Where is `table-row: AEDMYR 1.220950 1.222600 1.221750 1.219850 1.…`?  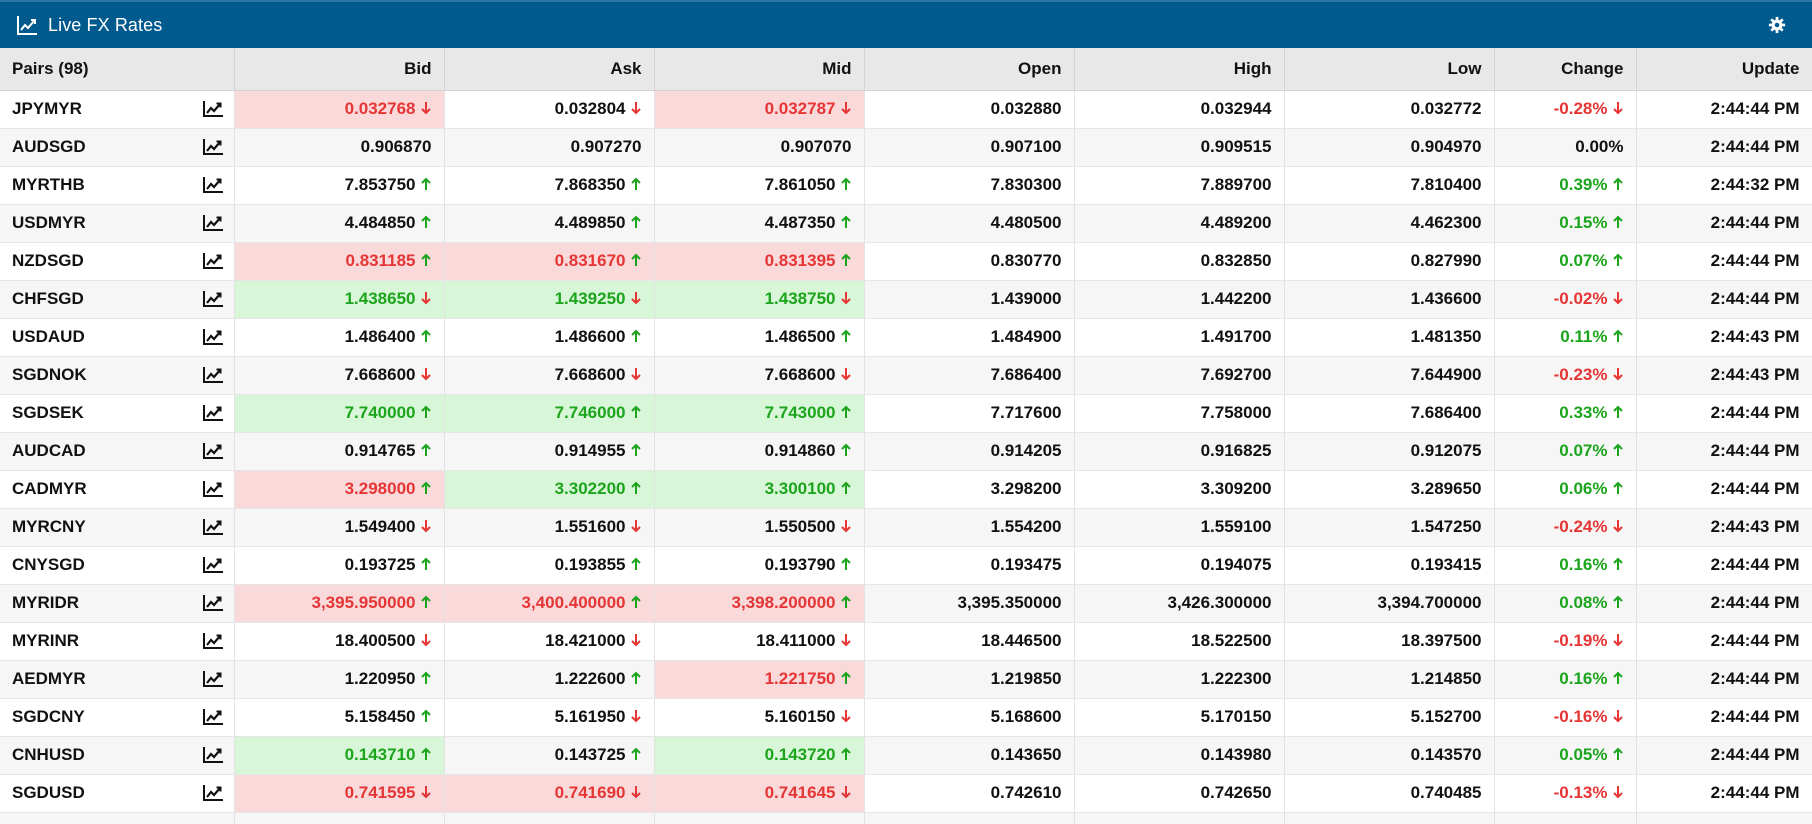
table-row: AEDMYR 1.220950 1.222600 1.221750 1.219850 1.… is located at coordinates (906, 679).